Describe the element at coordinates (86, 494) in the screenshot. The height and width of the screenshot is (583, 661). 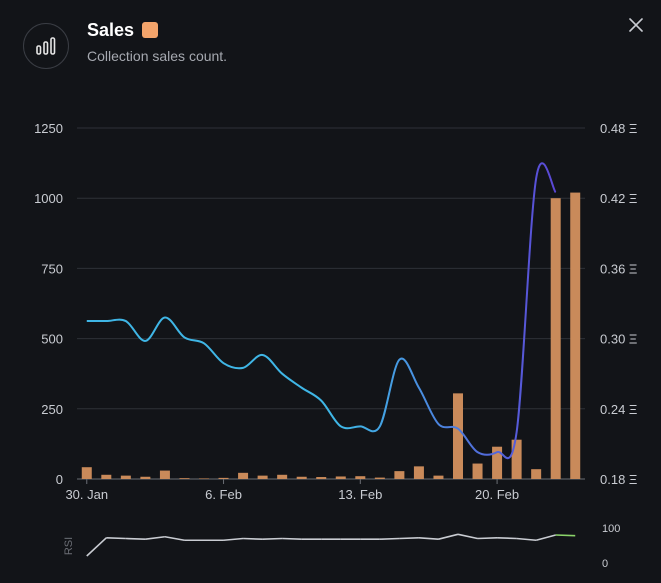
I see `x-axis-tick-label: 30. Jan` at that location.